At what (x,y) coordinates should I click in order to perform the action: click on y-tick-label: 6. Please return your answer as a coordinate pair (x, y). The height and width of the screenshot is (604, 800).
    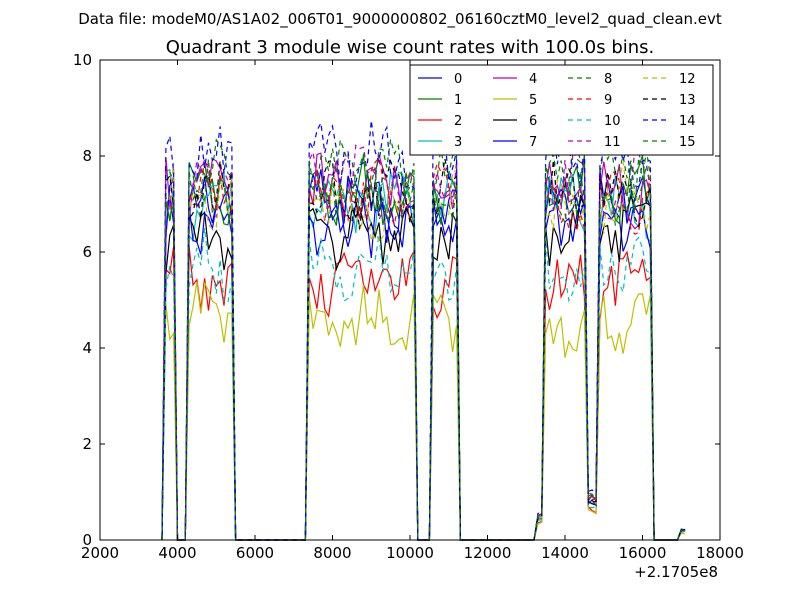
    Looking at the image, I should click on (87, 252).